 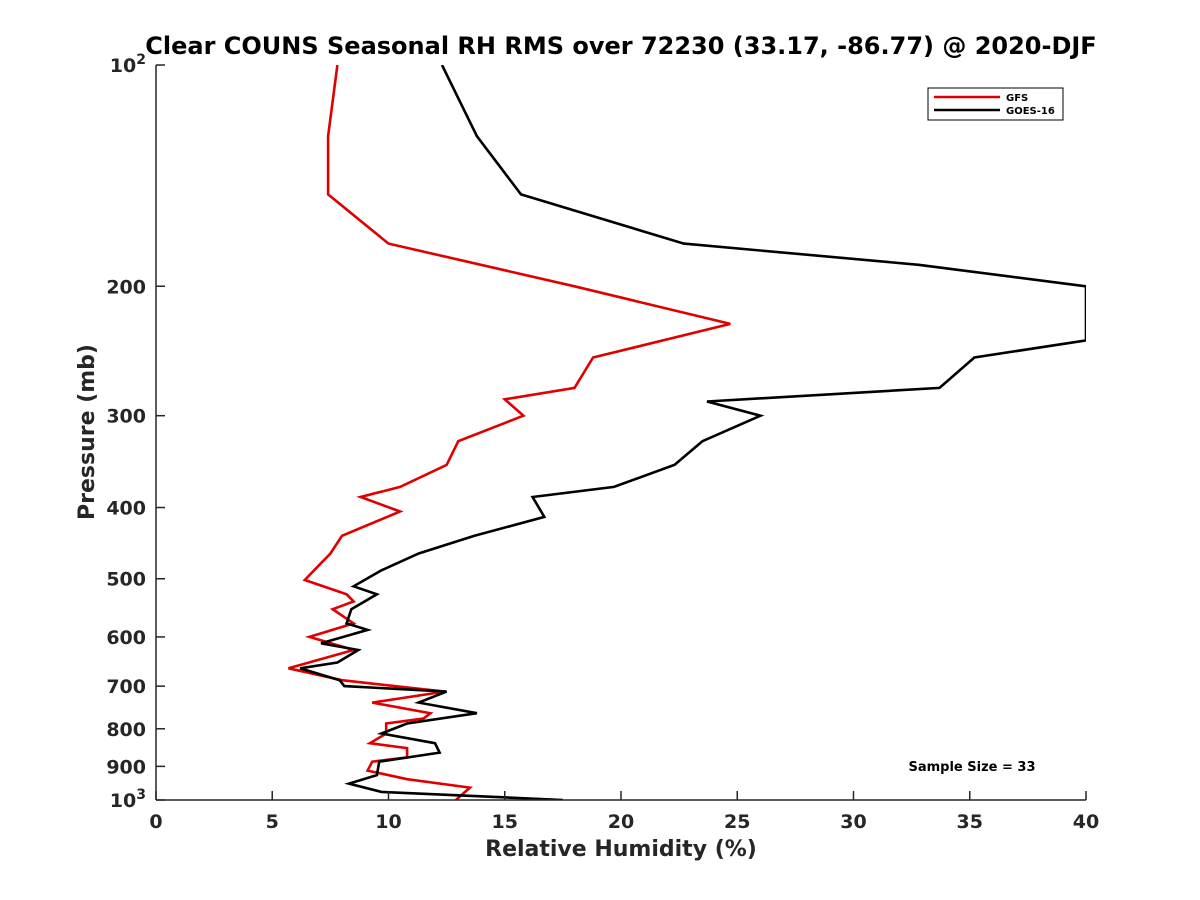 What do you see at coordinates (128, 64) in the screenshot?
I see `y-tick-label: 10²` at bounding box center [128, 64].